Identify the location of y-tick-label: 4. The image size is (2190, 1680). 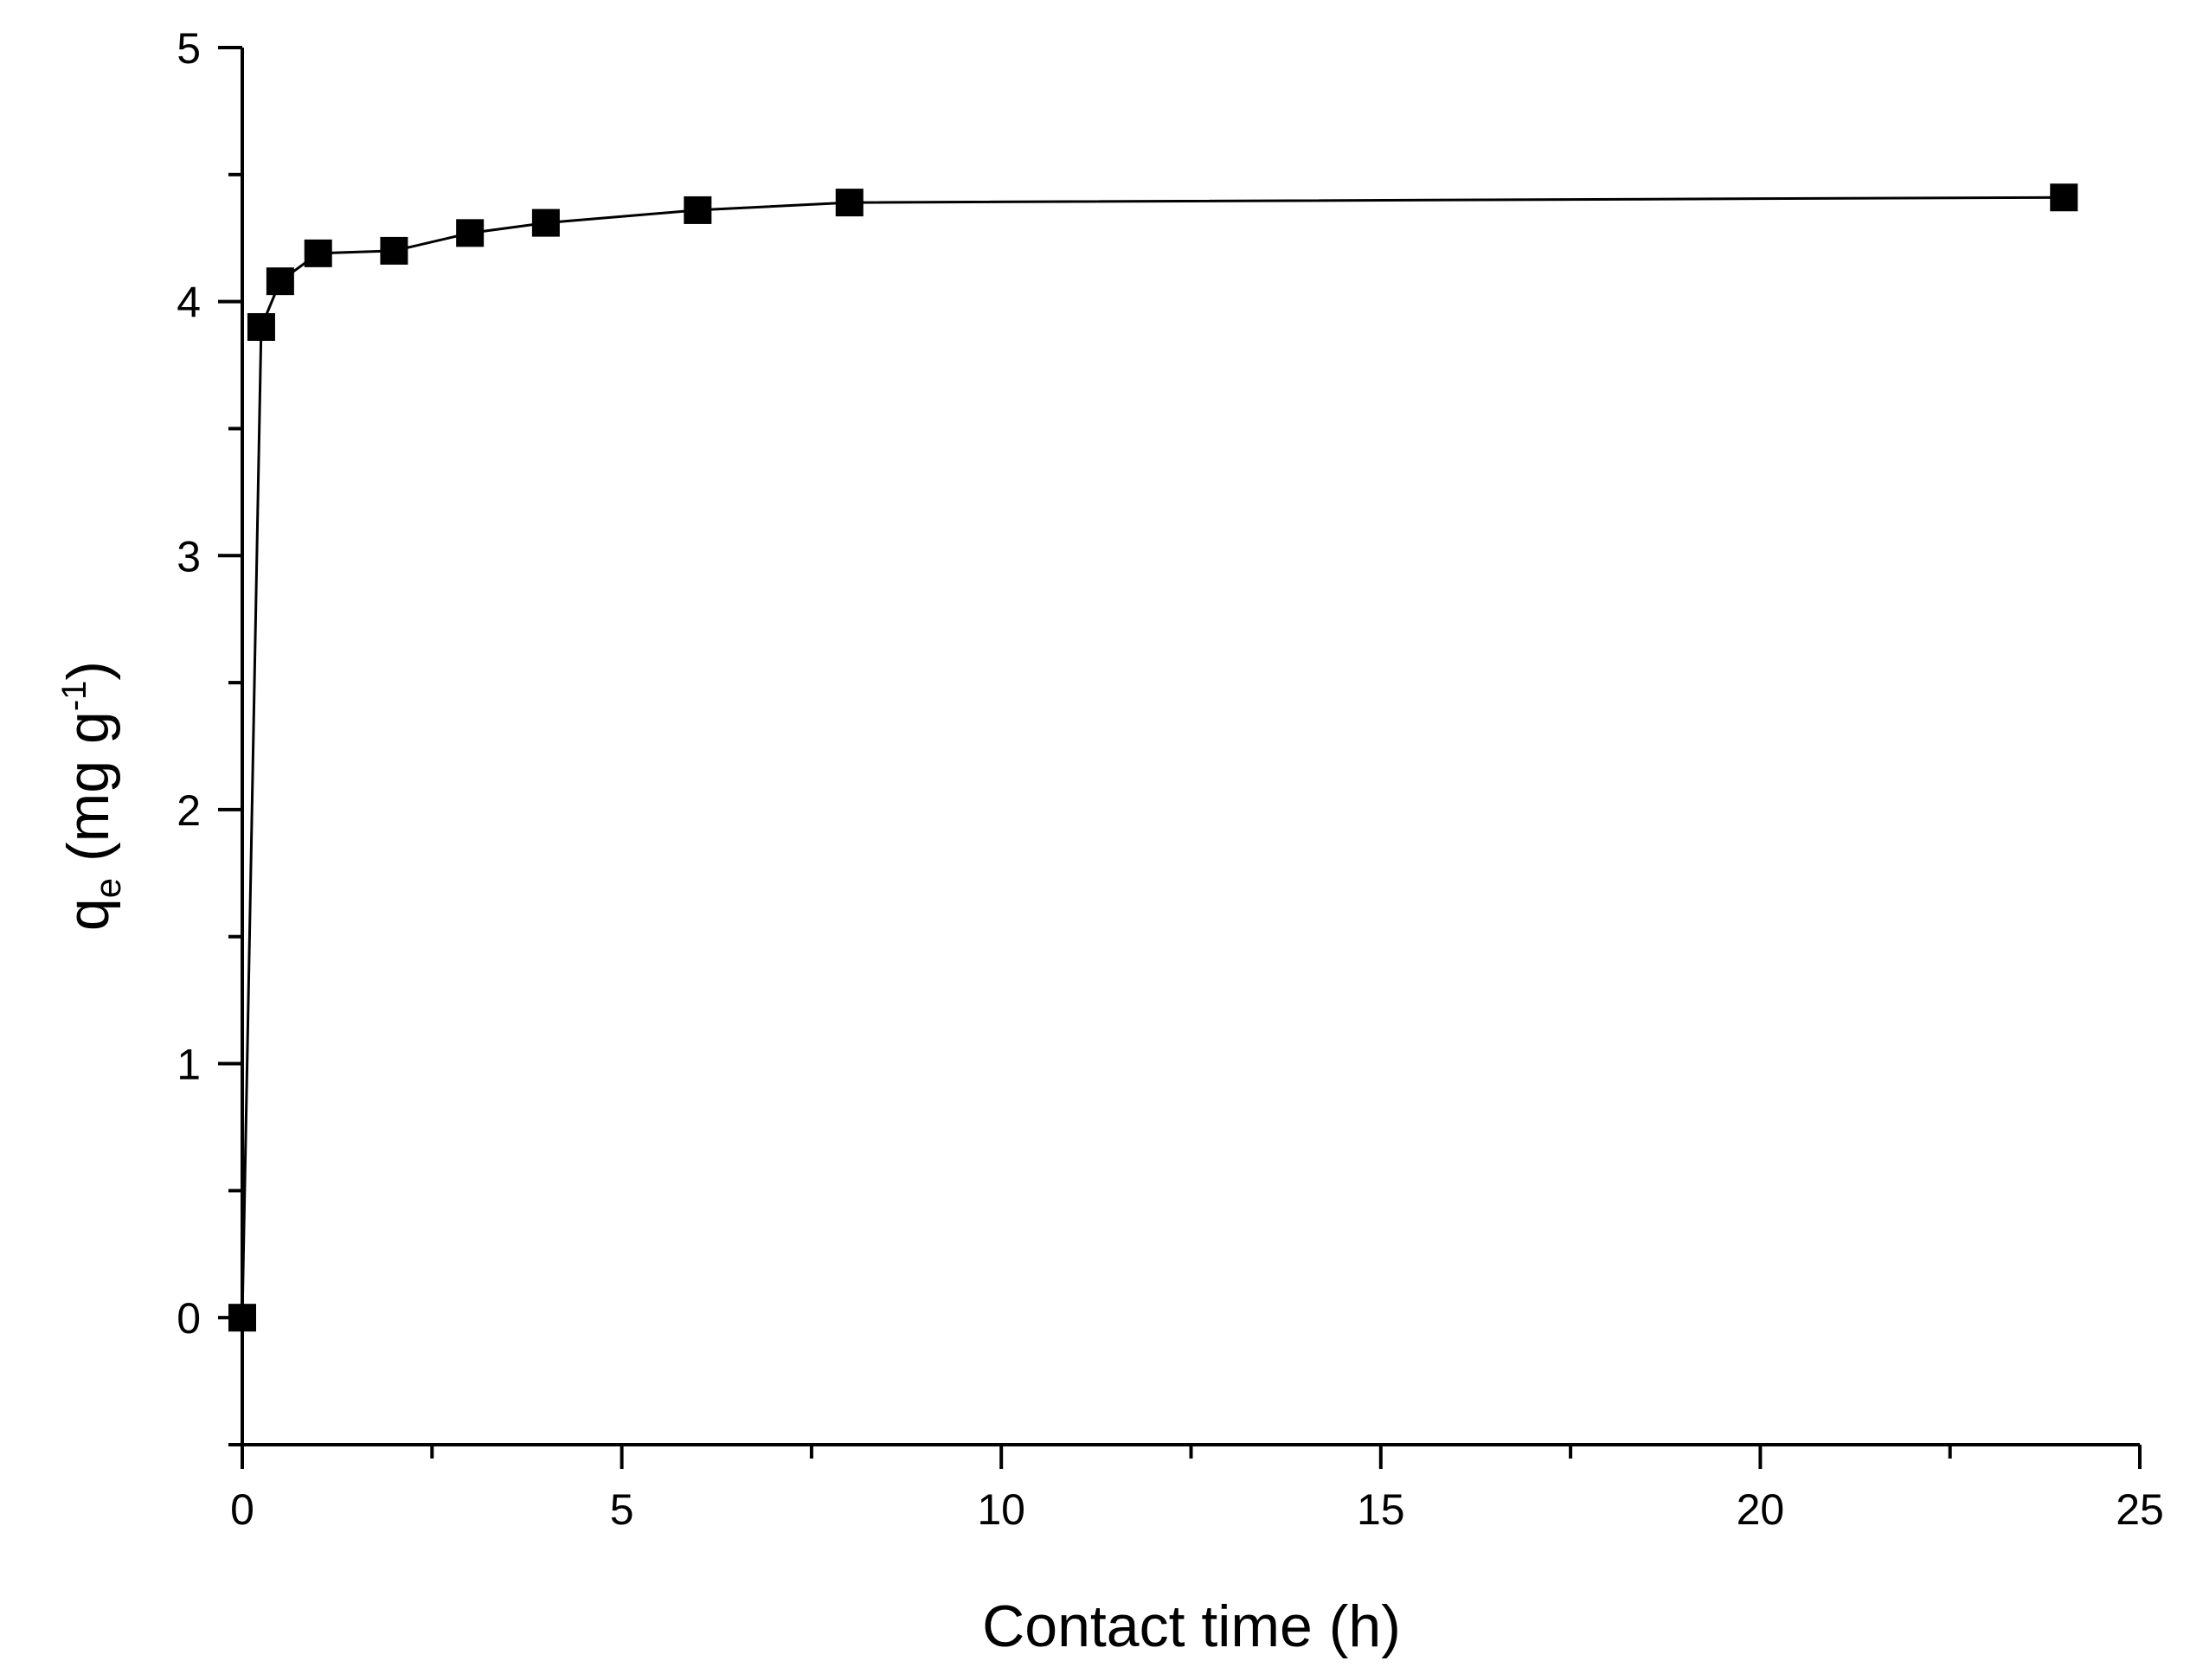
(189, 303).